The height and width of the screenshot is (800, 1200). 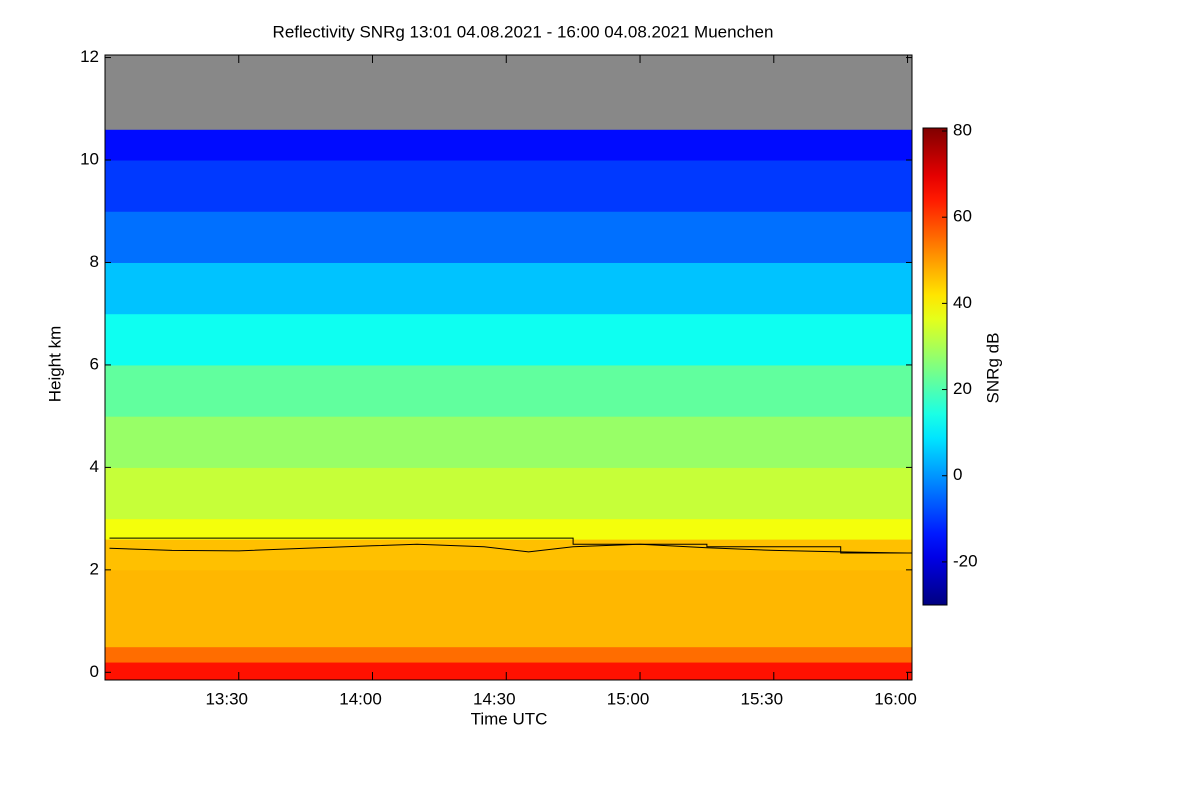 What do you see at coordinates (54, 364) in the screenshot?
I see `y-axis-label: Height km` at bounding box center [54, 364].